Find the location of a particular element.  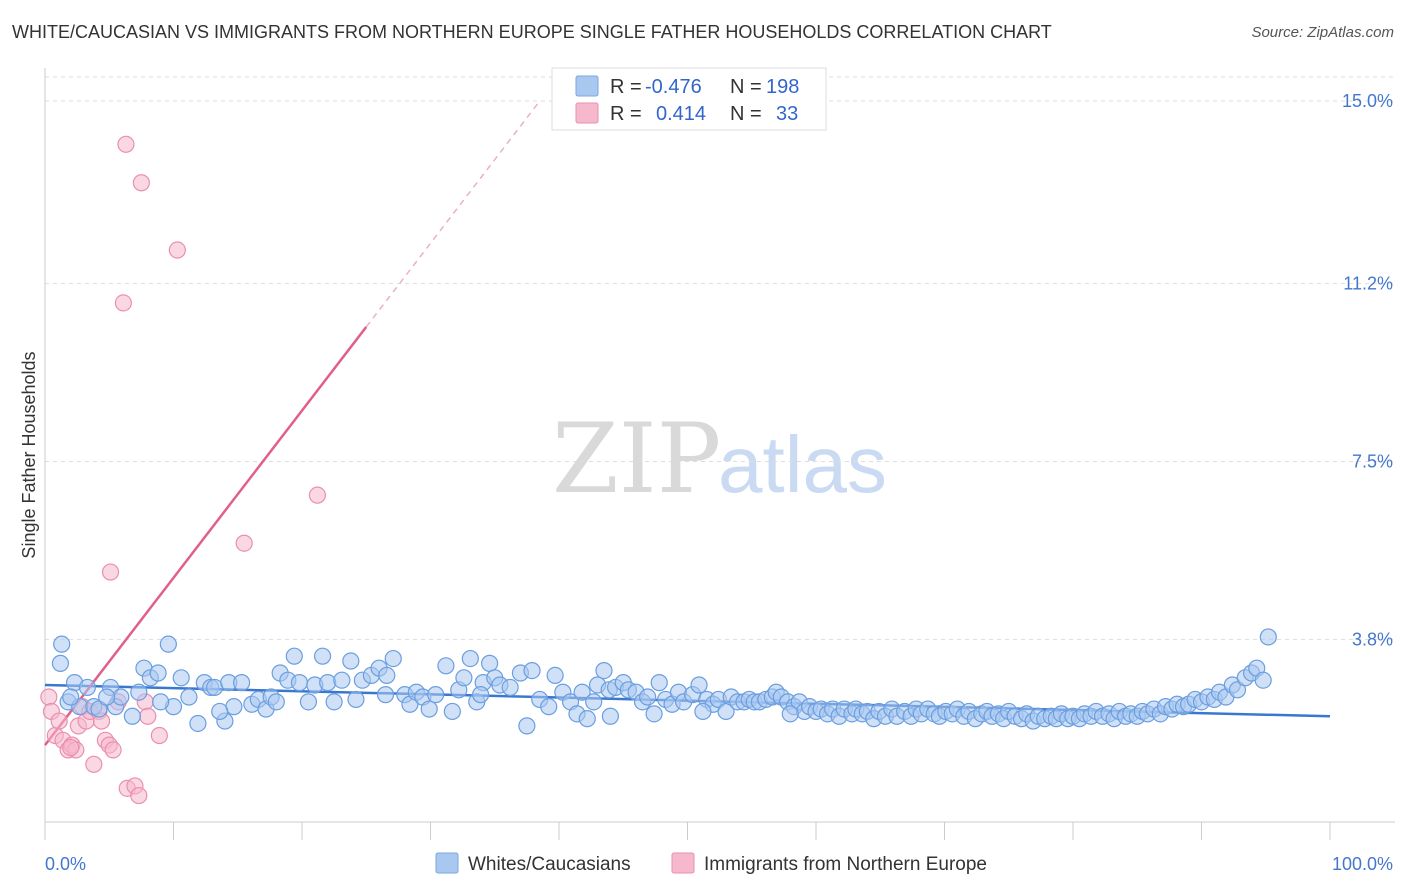

x-tick-labels: 0.0% 100.0% is located at coordinates (719, 864).